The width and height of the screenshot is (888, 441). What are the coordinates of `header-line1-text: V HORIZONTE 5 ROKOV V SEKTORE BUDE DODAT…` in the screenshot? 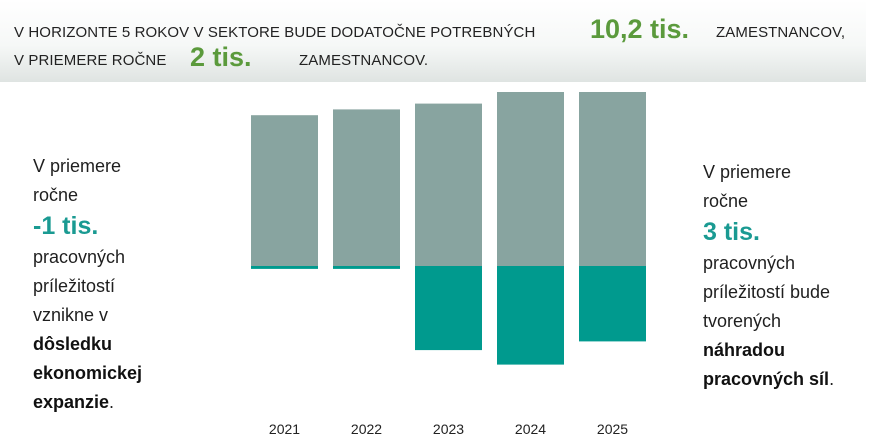 It's located at (275, 32).